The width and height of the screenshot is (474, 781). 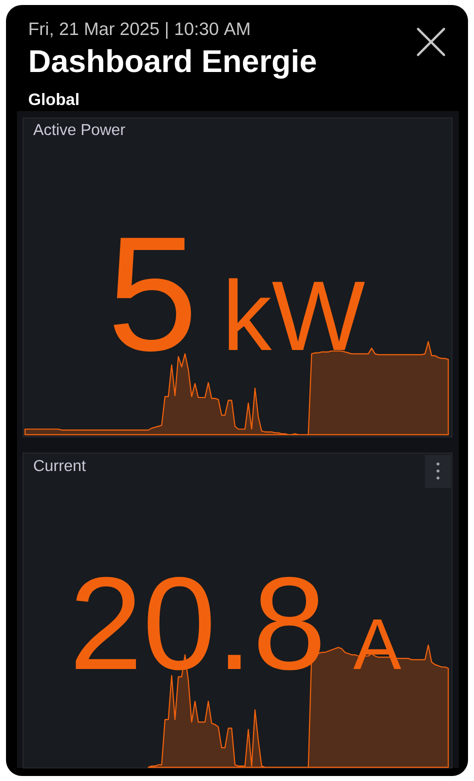 What do you see at coordinates (60, 466) in the screenshot?
I see `chart-title: Current` at bounding box center [60, 466].